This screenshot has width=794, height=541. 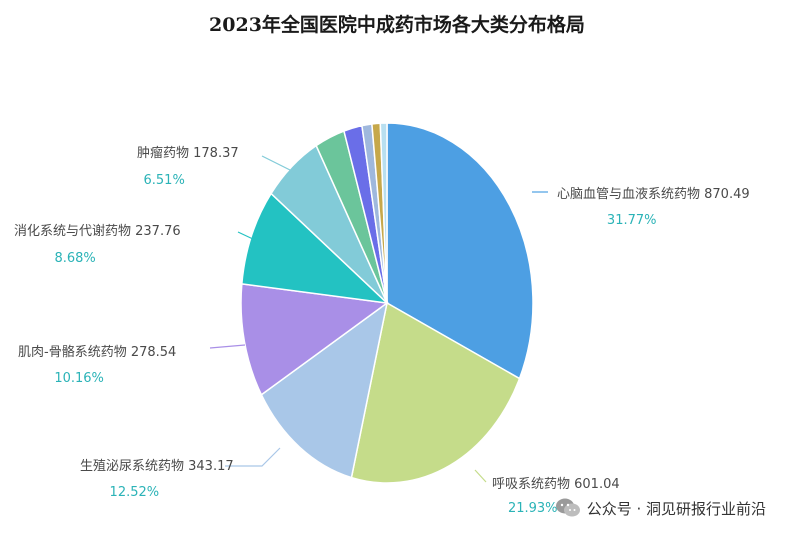 I want to click on slice-percent-6: 6.51%, so click(x=164, y=180).